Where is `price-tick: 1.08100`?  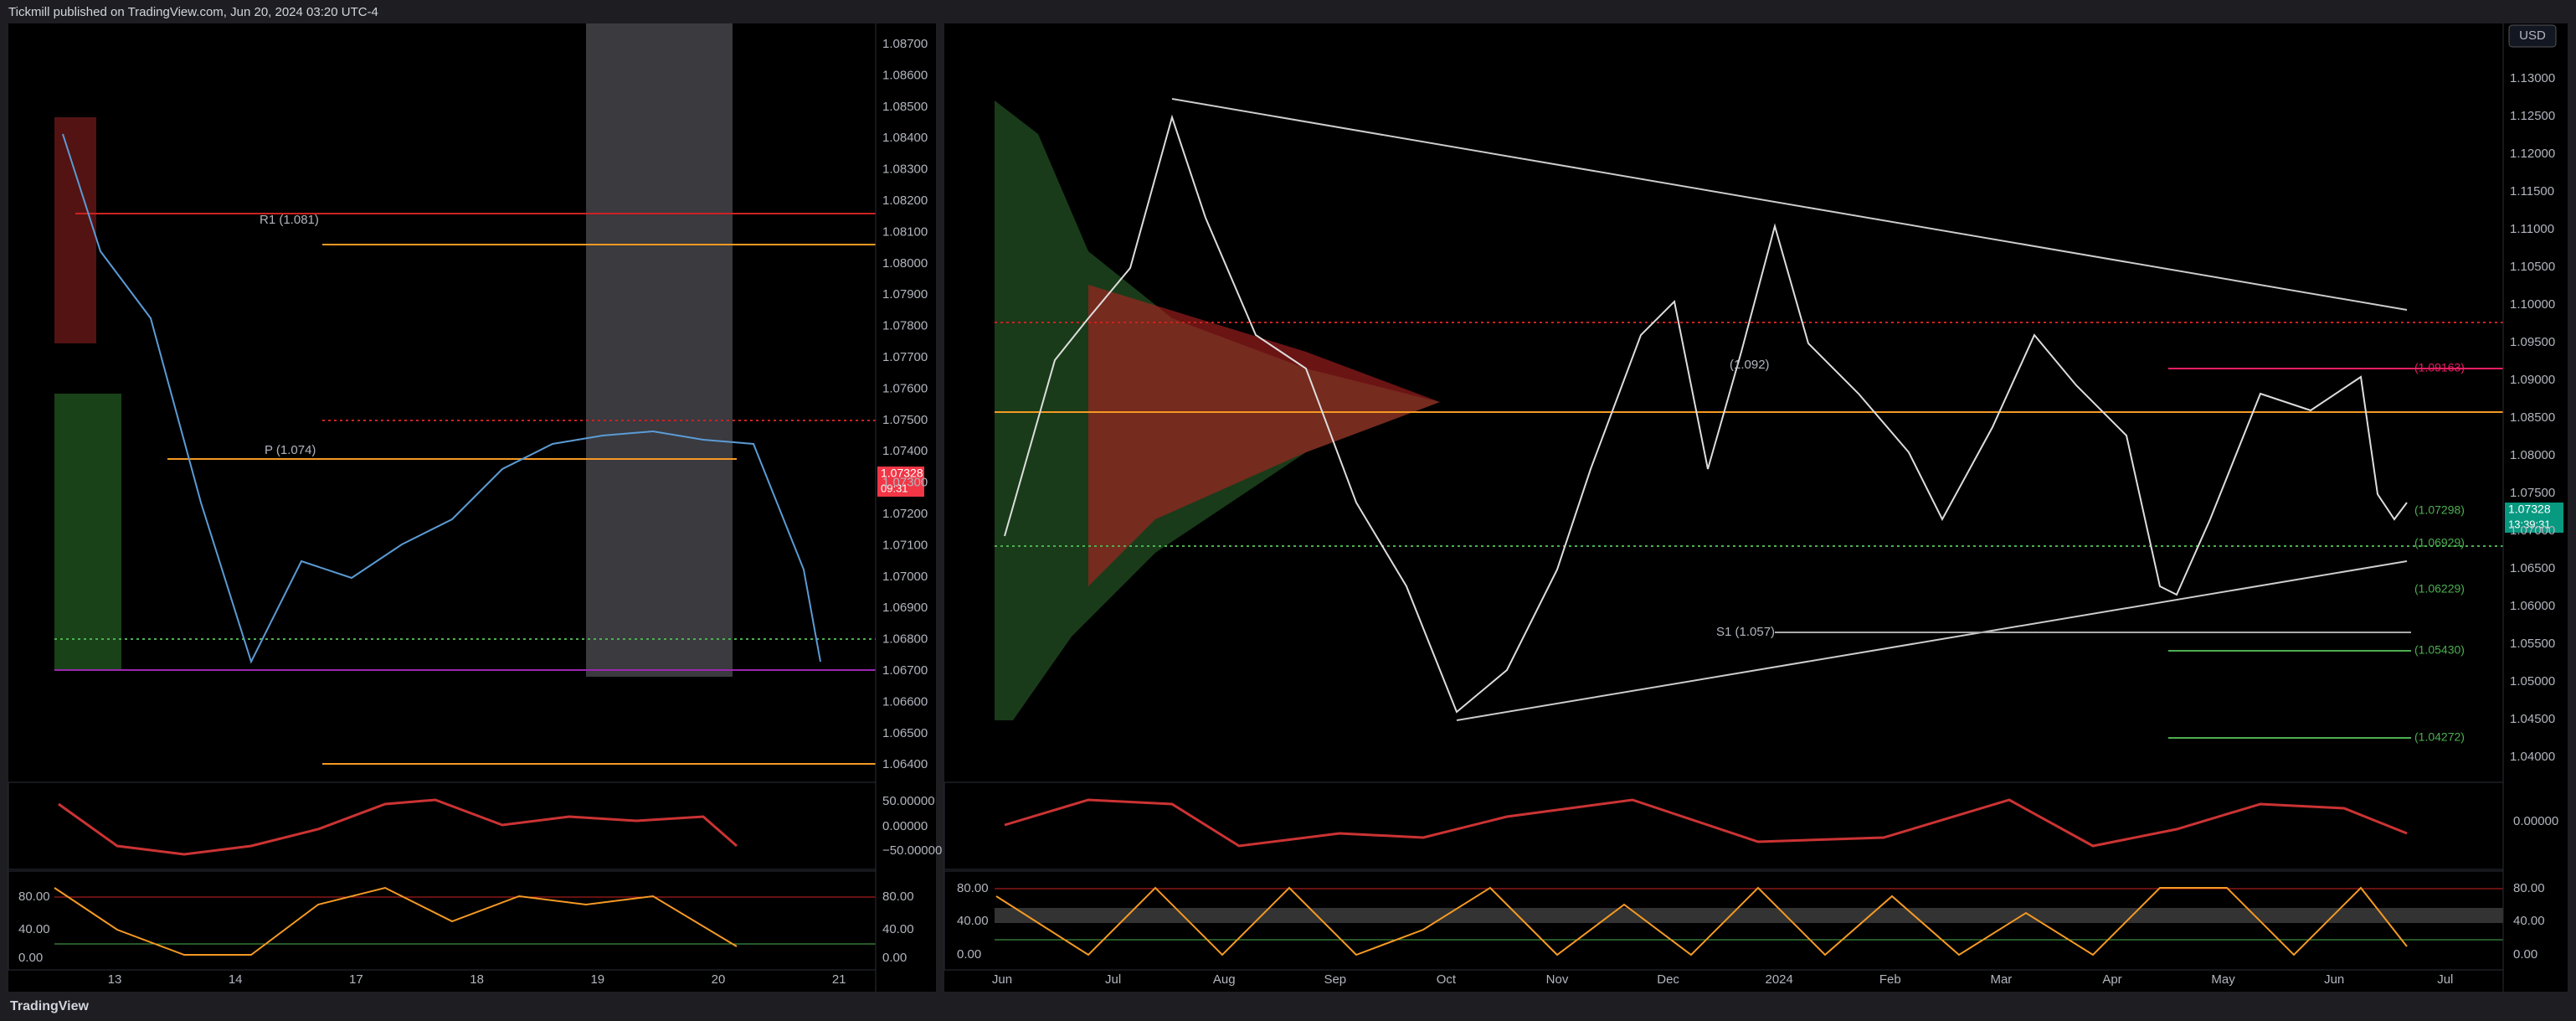 price-tick: 1.08100 is located at coordinates (905, 231).